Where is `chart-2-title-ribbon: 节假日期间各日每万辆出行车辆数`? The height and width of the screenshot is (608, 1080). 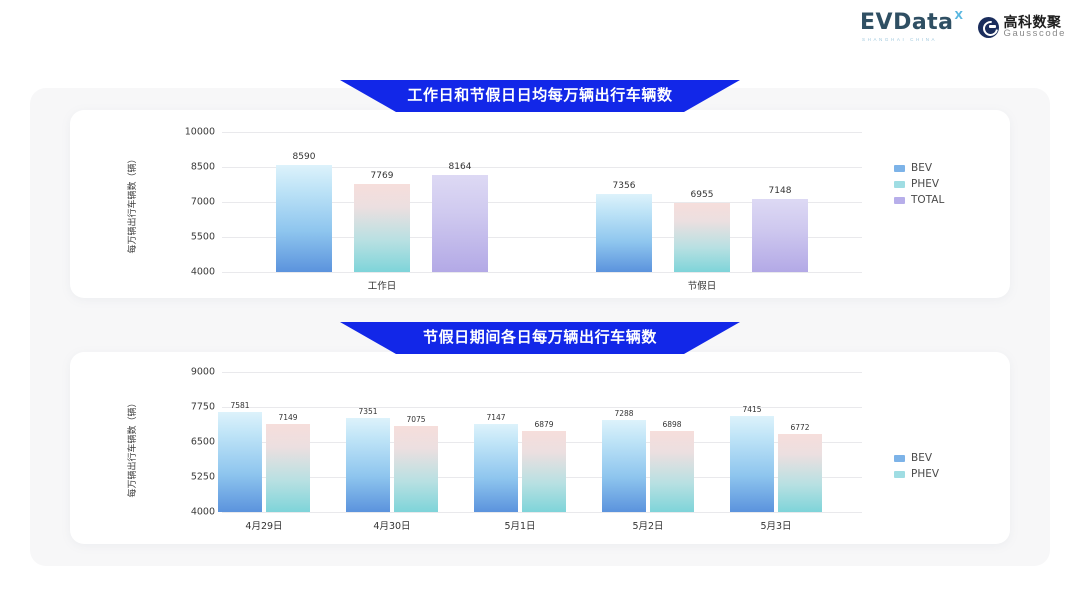 chart-2-title-ribbon: 节假日期间各日每万辆出行车辆数 is located at coordinates (540, 338).